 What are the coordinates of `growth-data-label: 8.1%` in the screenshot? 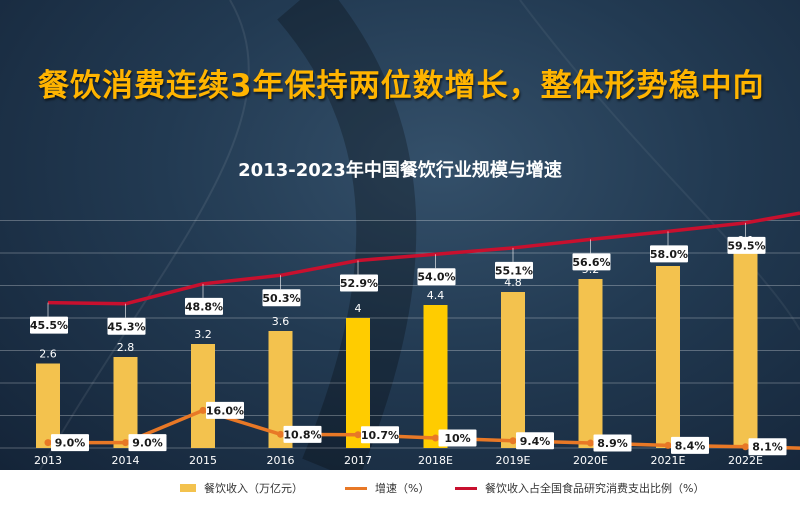 It's located at (767, 447).